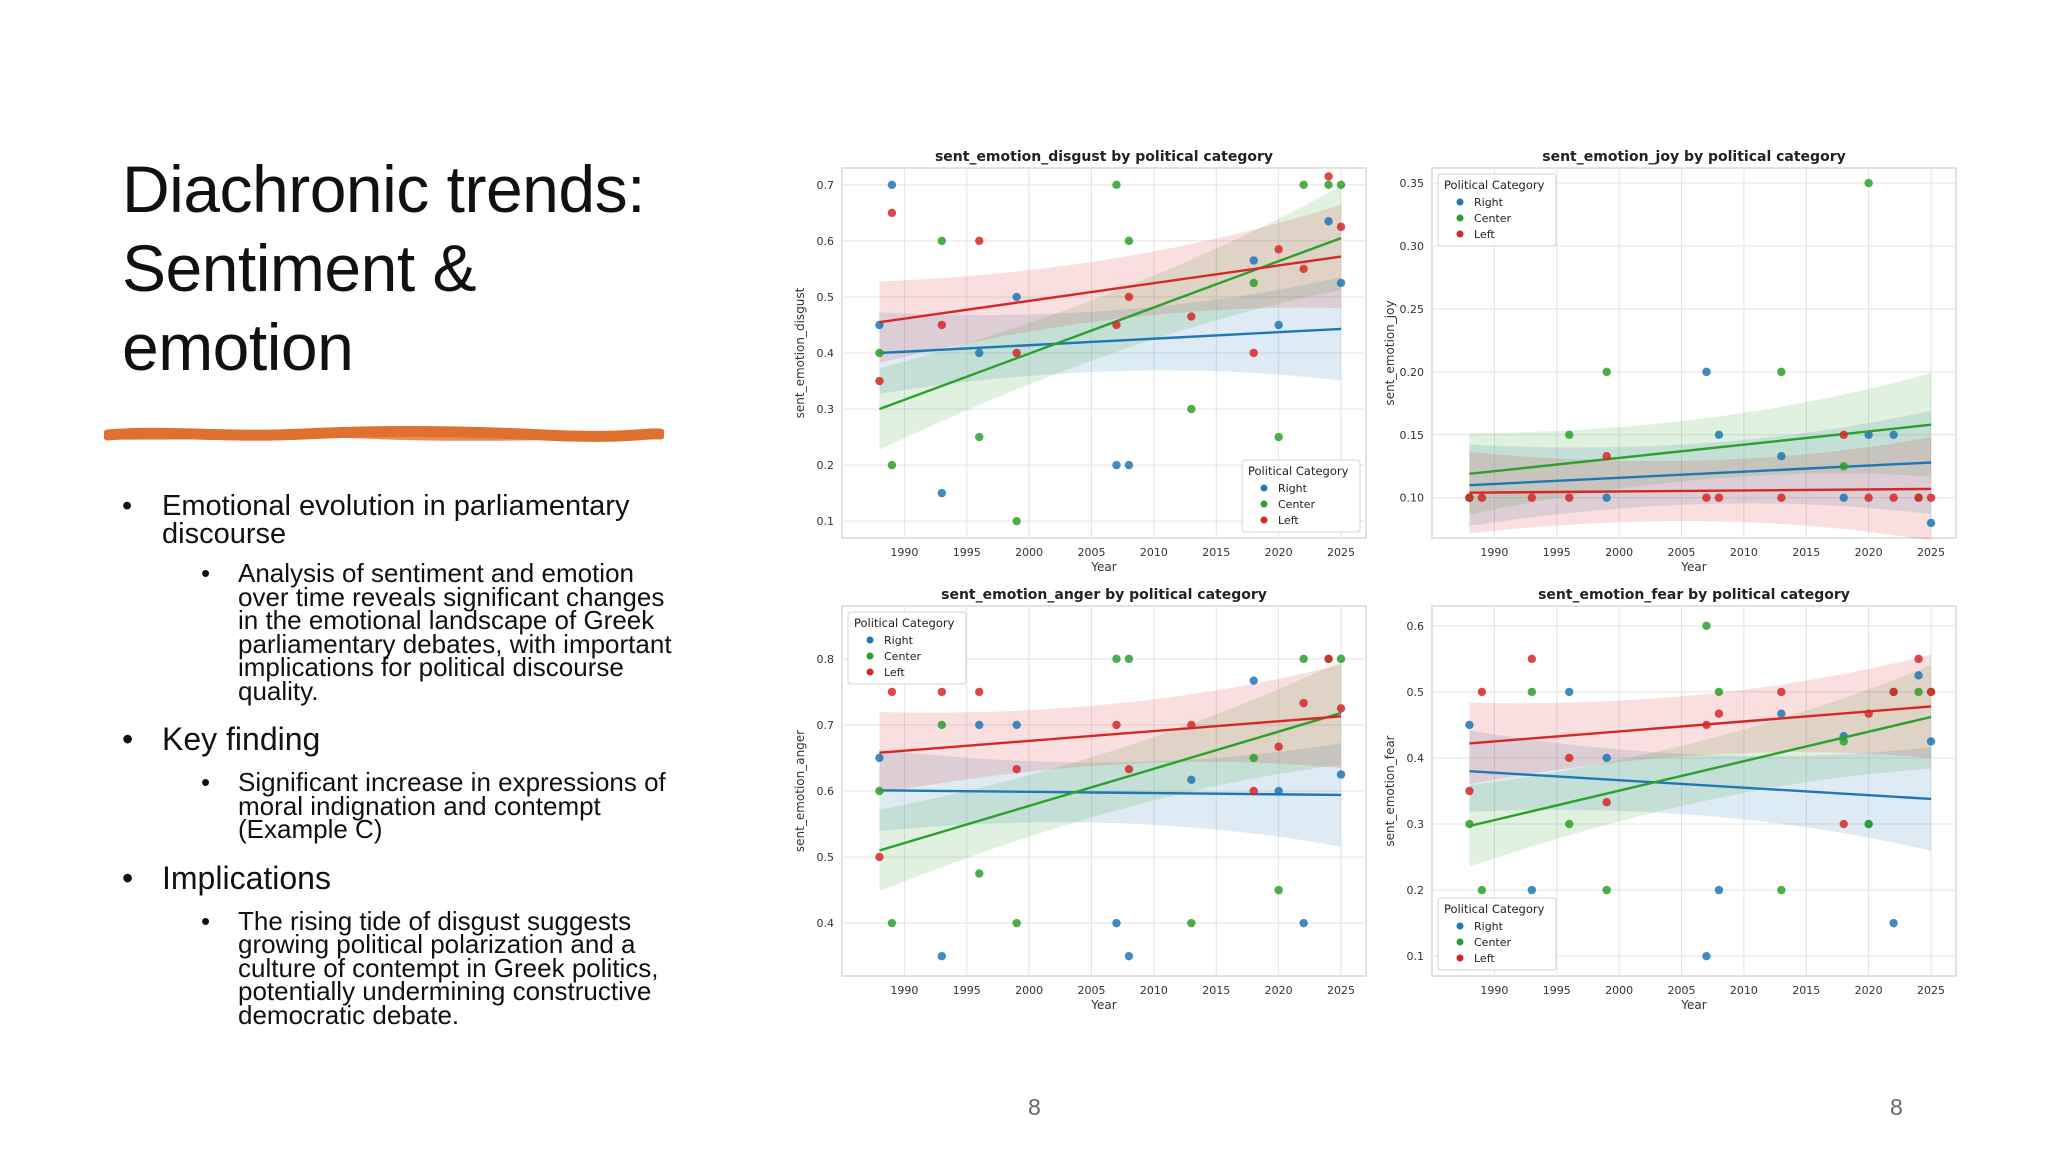  I want to click on legend-box, so click(1301, 496).